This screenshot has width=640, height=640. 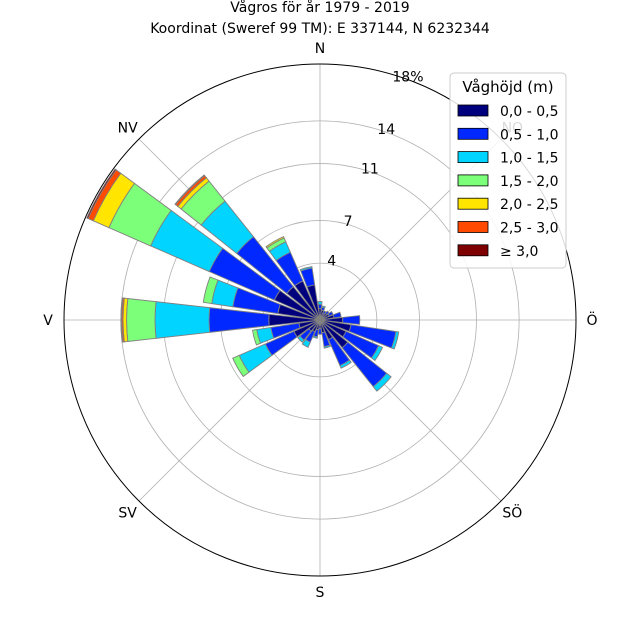 I want to click on radial-tick-4: 14, so click(x=386, y=130).